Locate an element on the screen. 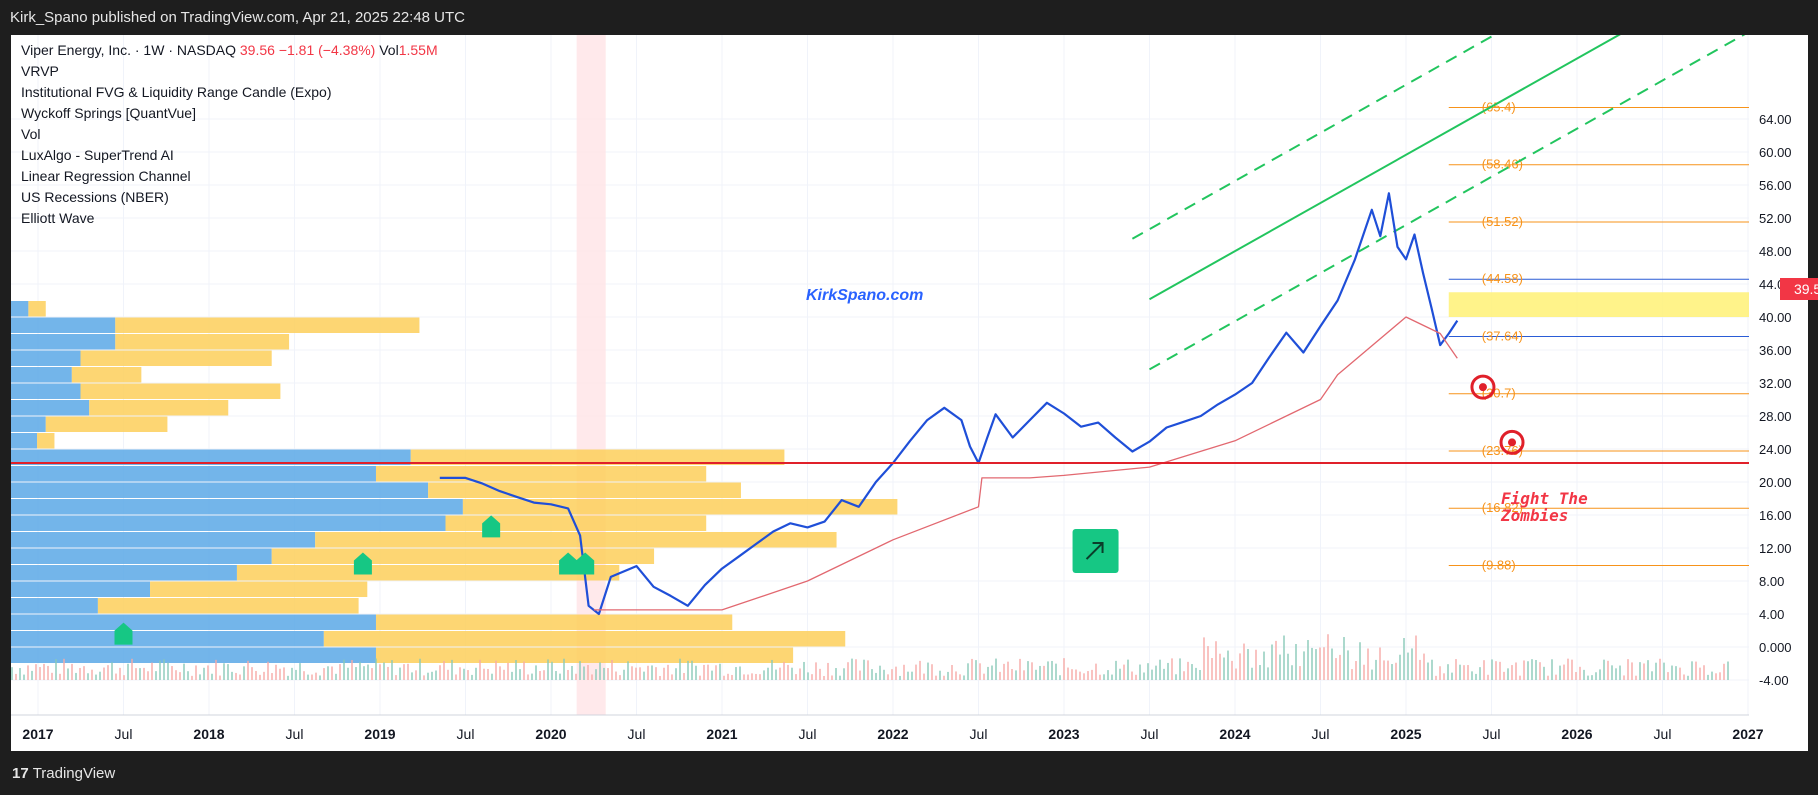  fib-label: (9.88) is located at coordinates (1499, 564).